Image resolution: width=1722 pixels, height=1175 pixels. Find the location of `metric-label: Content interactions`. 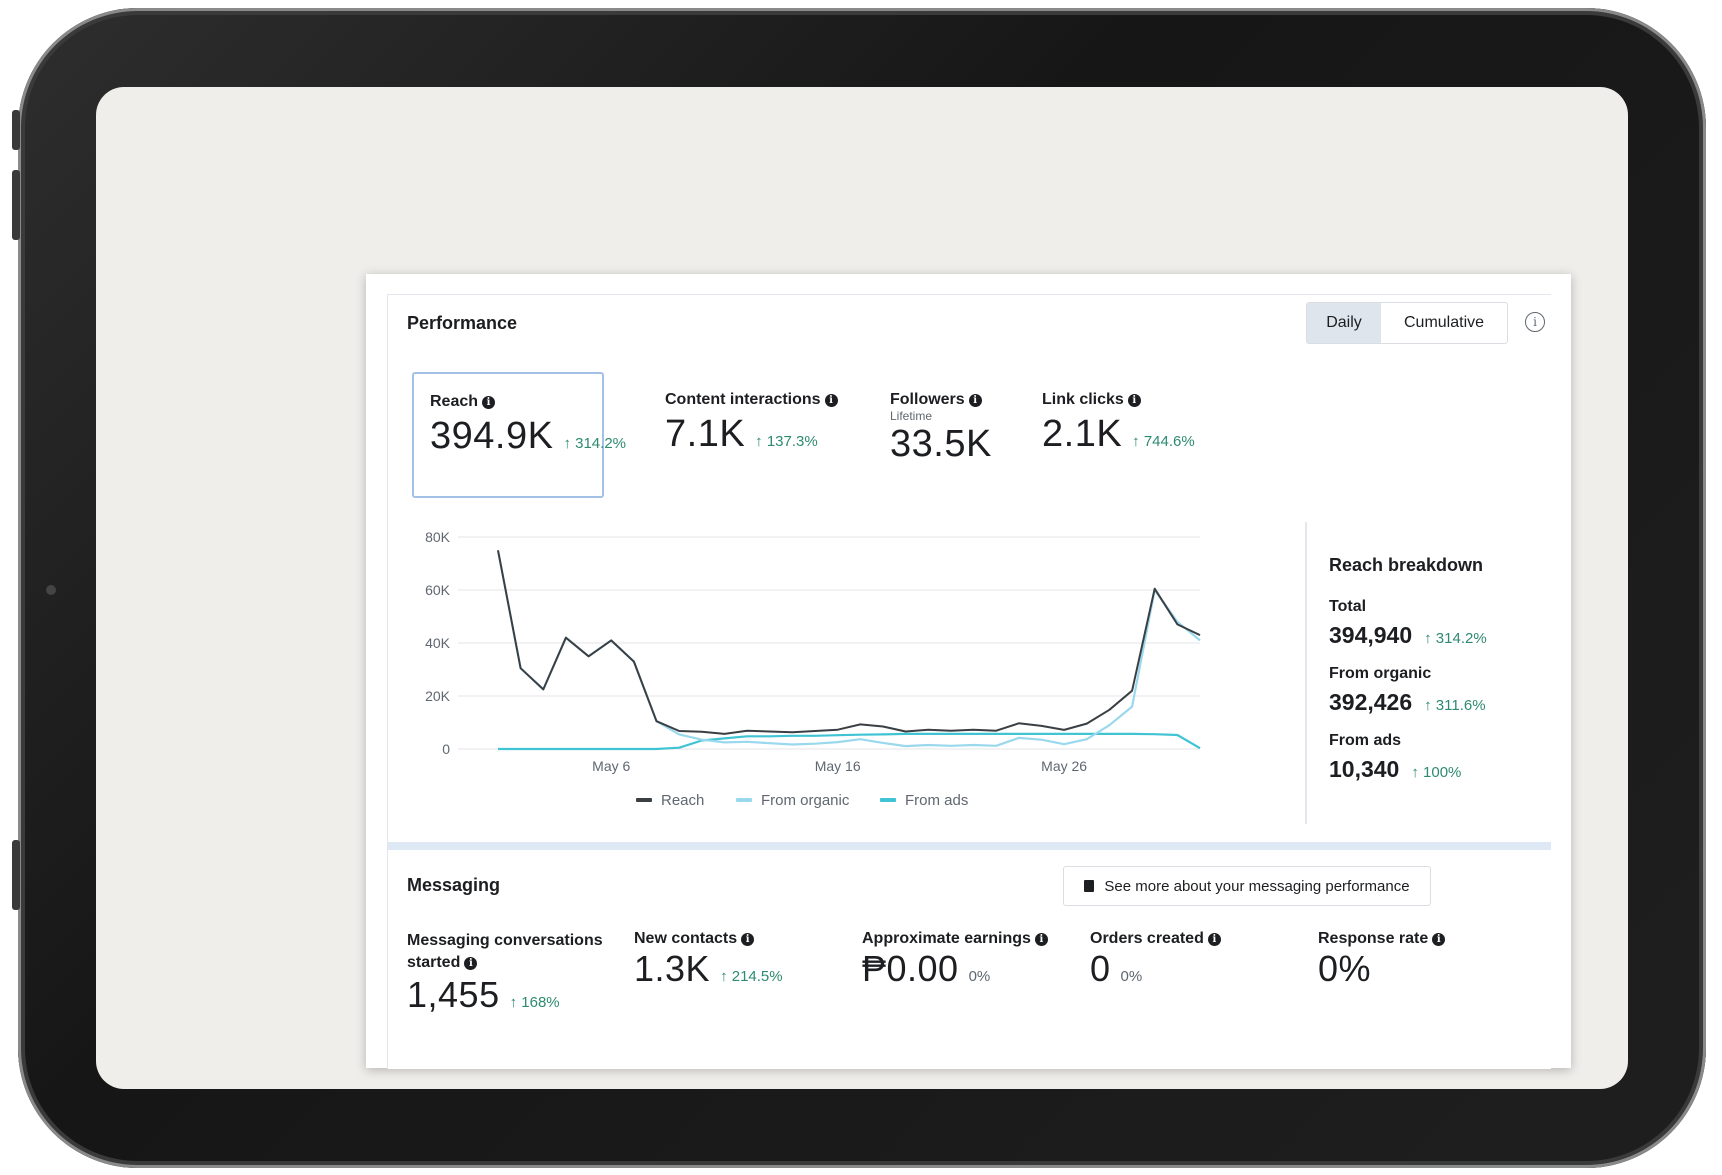

metric-label: Content interactions is located at coordinates (743, 399).